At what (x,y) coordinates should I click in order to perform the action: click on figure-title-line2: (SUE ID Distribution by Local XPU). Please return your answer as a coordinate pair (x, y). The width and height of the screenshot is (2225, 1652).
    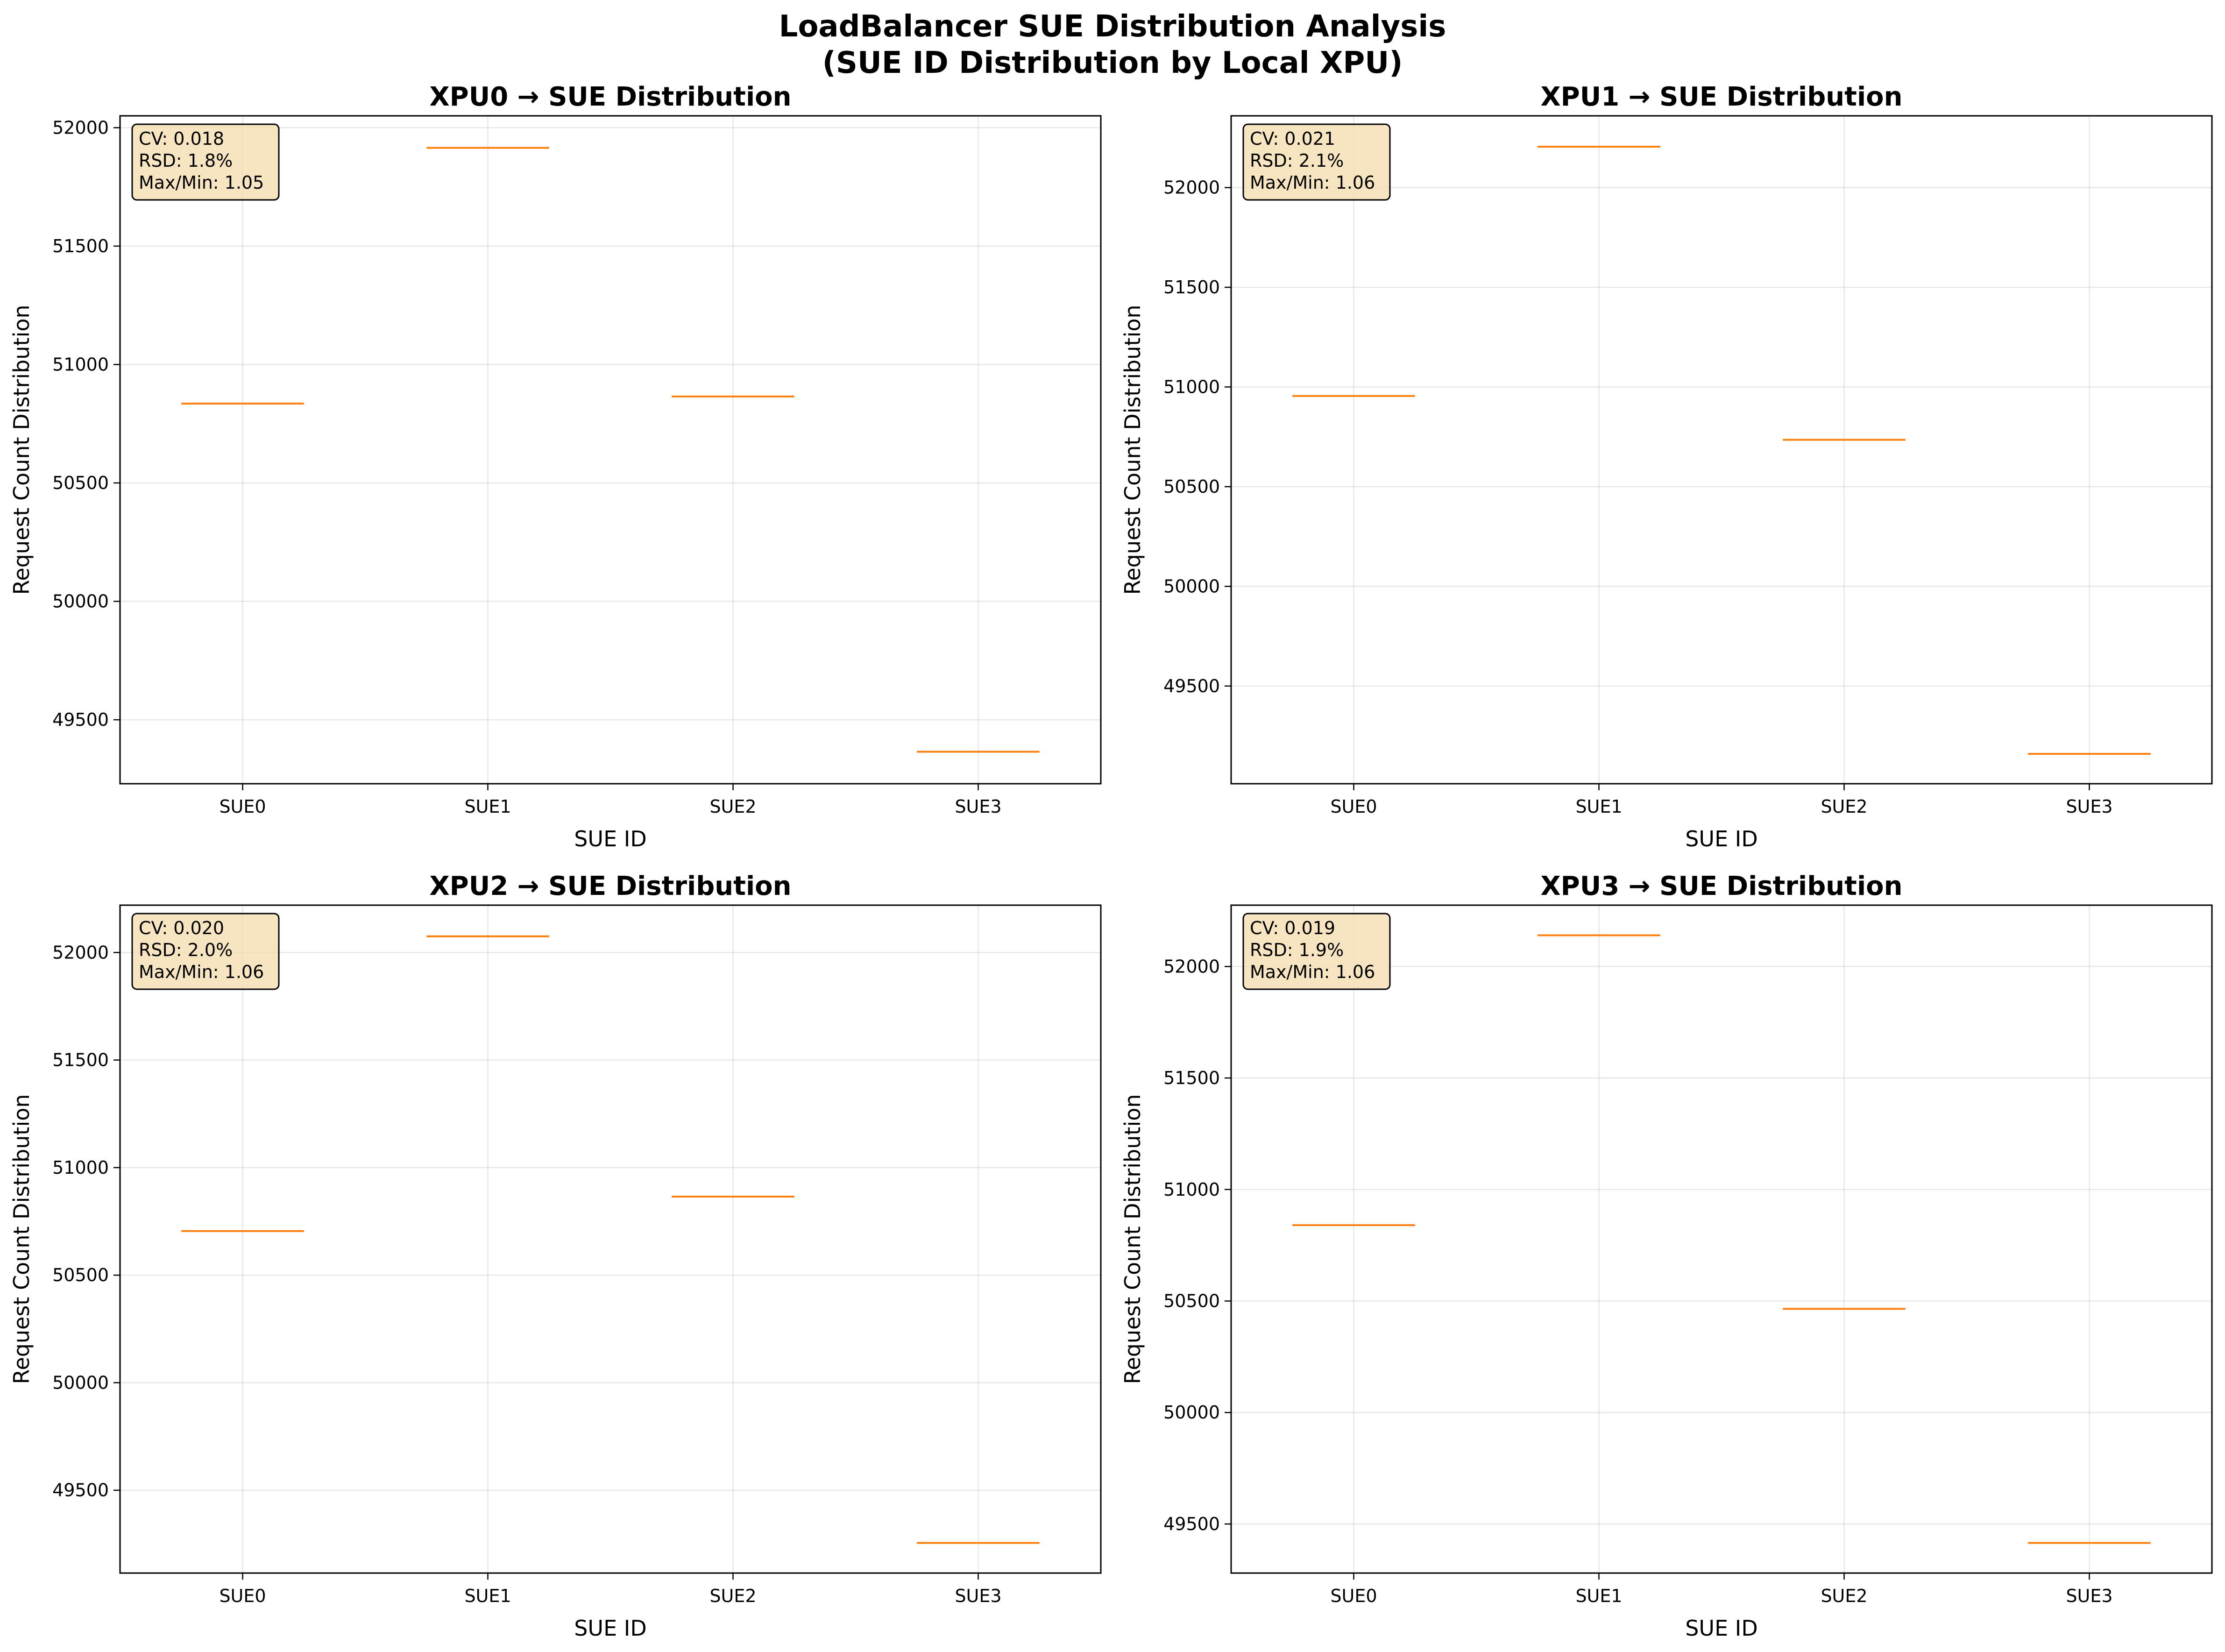
    Looking at the image, I should click on (1112, 63).